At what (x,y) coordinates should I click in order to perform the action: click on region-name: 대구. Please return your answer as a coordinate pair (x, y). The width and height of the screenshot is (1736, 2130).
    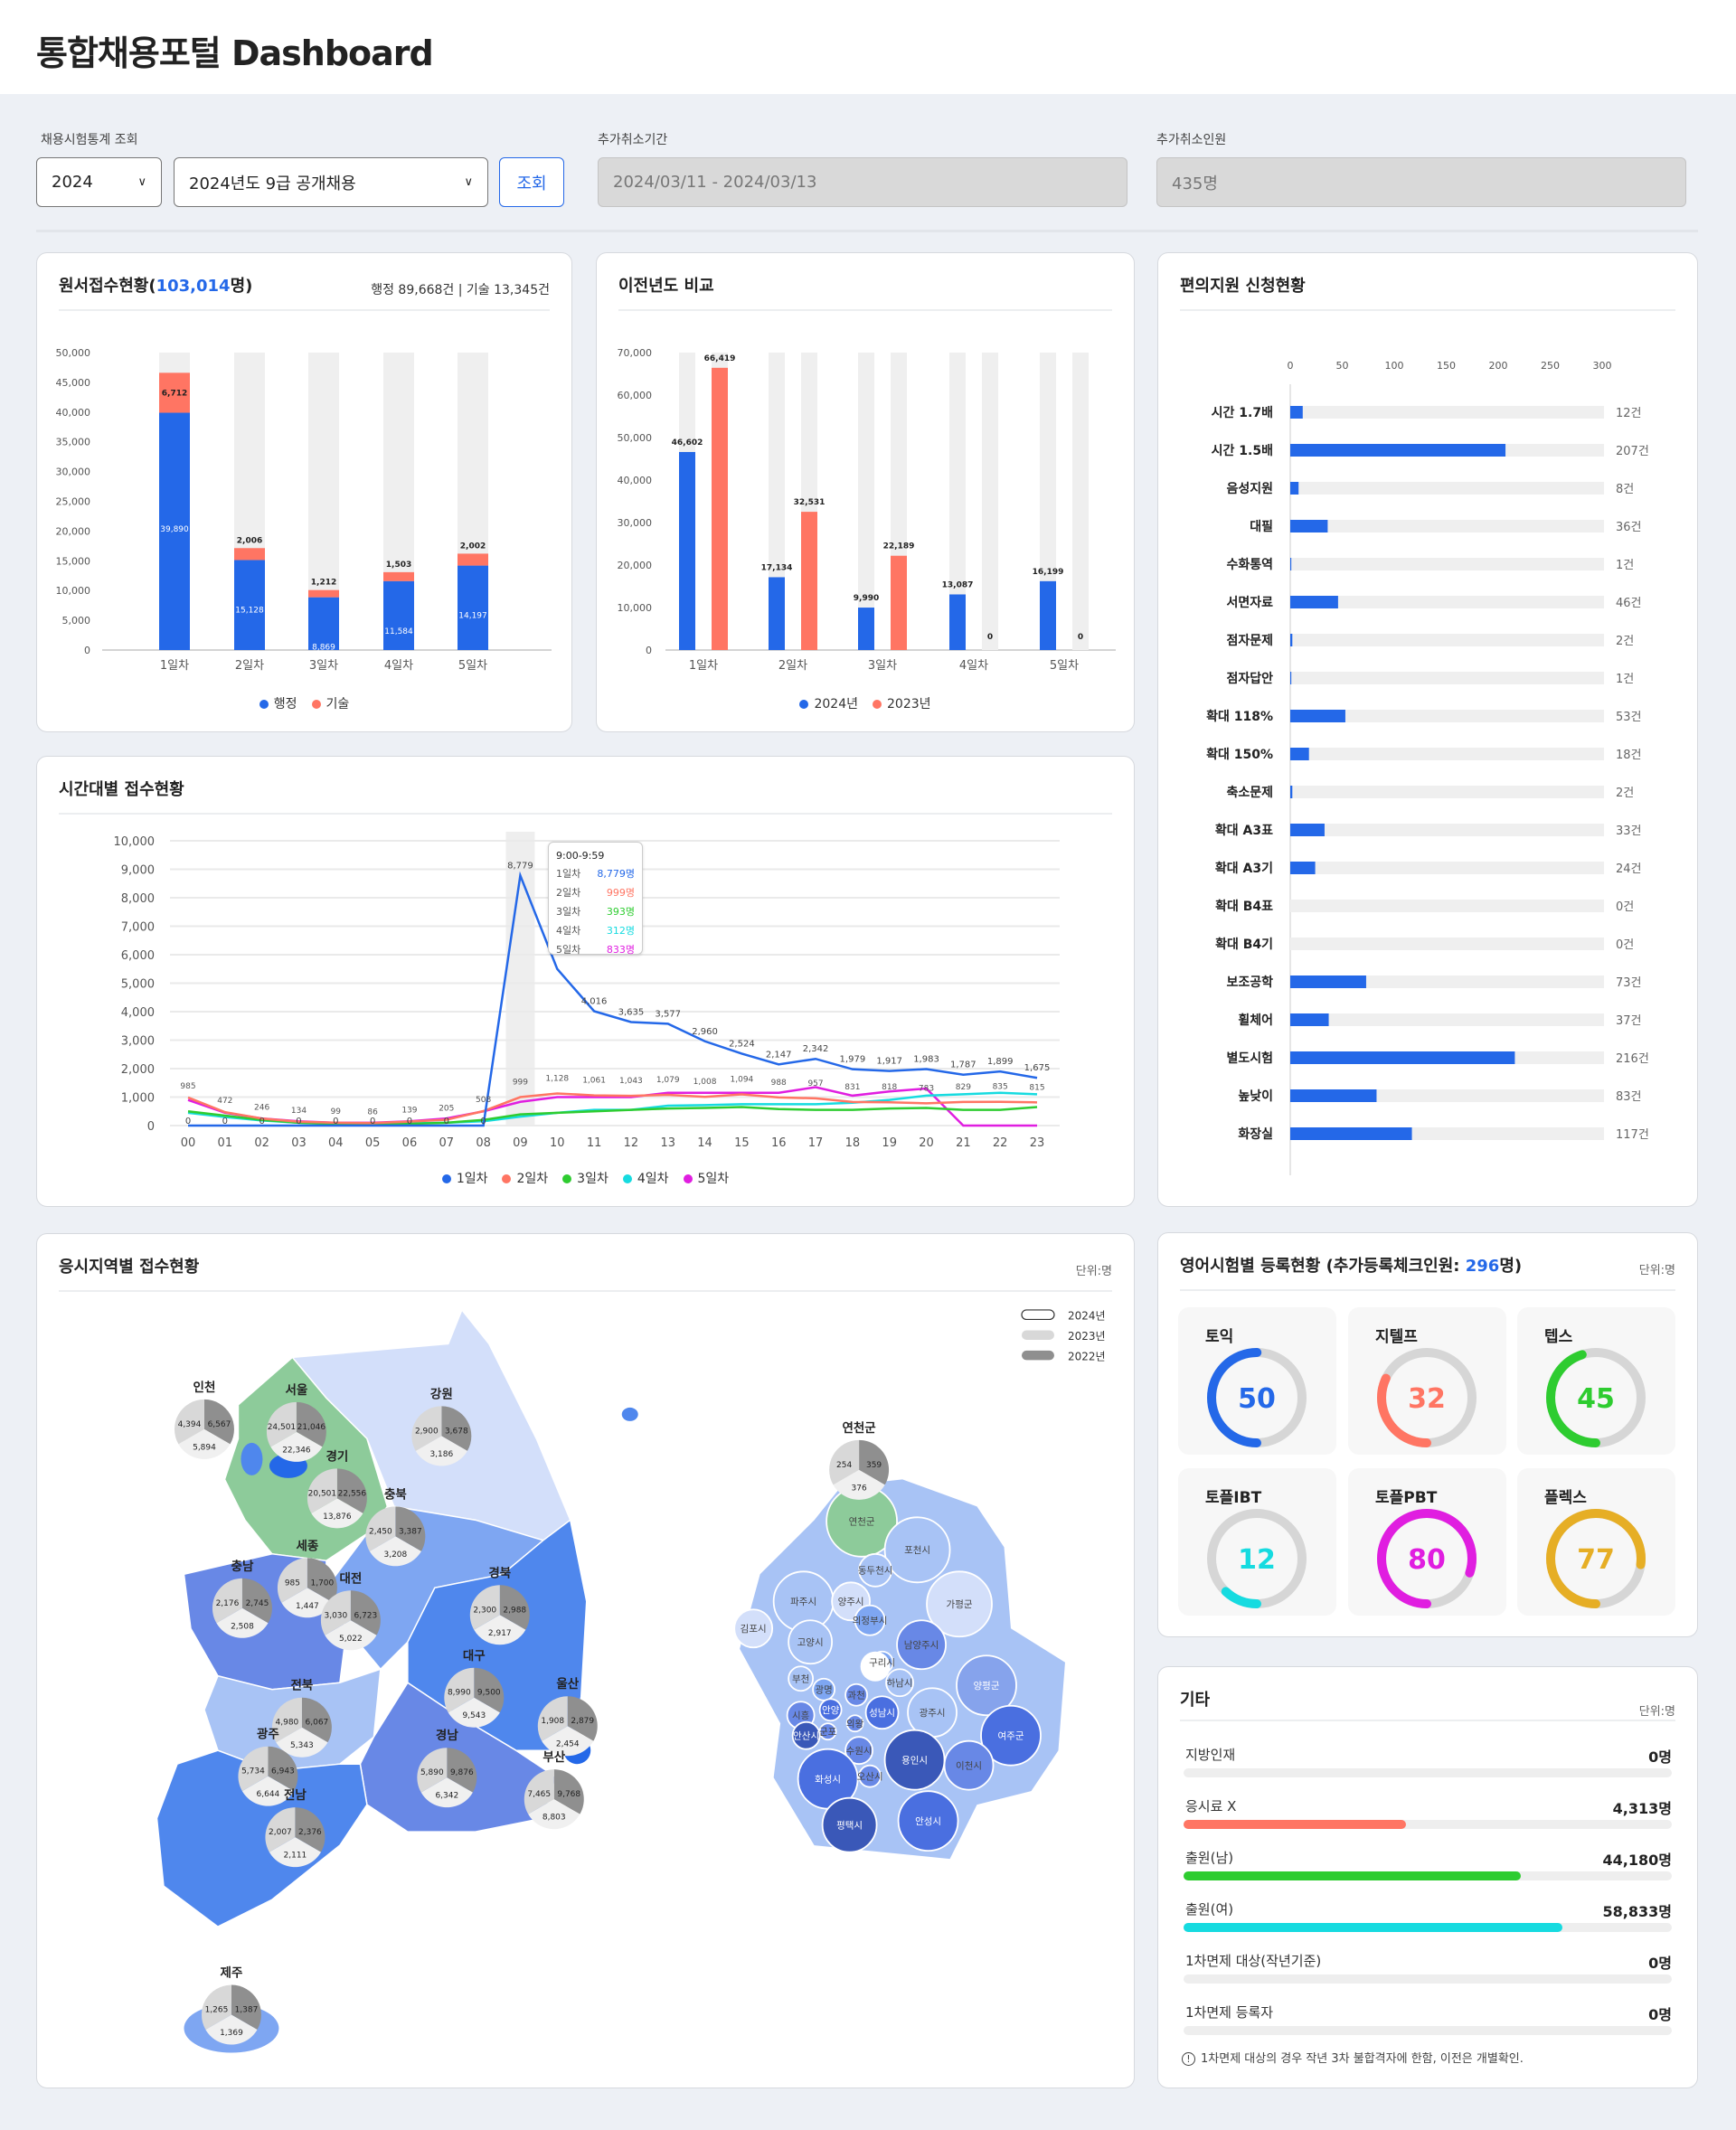
    Looking at the image, I should click on (475, 1656).